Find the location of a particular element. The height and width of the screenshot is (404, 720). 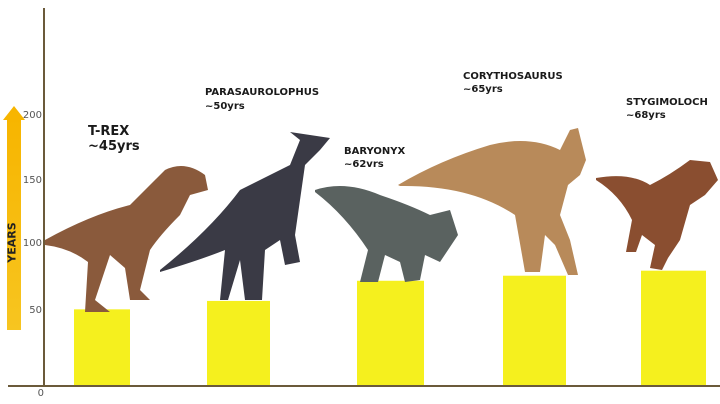

baryonyx-illustration is located at coordinates (386, 234).